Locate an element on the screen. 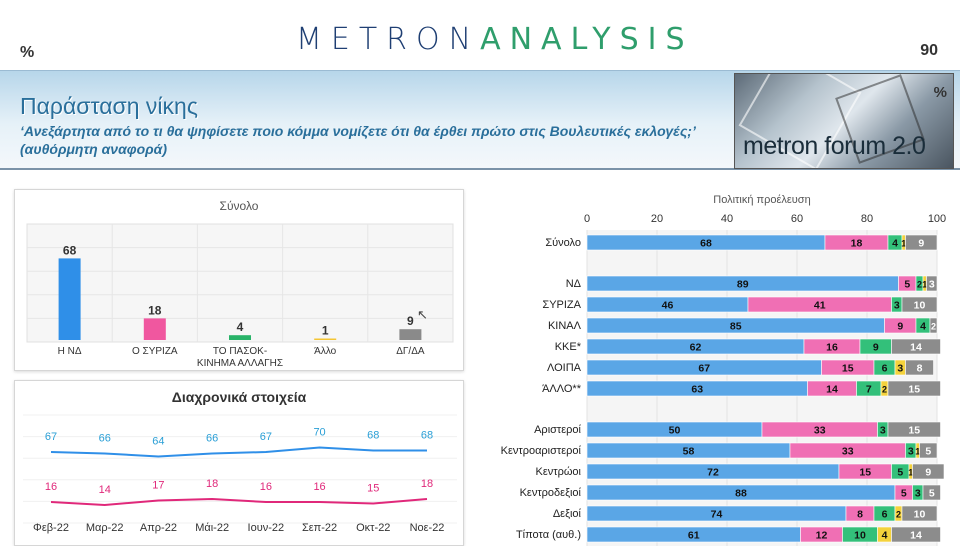 The width and height of the screenshot is (960, 546). overall-chart-title: Σύνολο is located at coordinates (239, 206).